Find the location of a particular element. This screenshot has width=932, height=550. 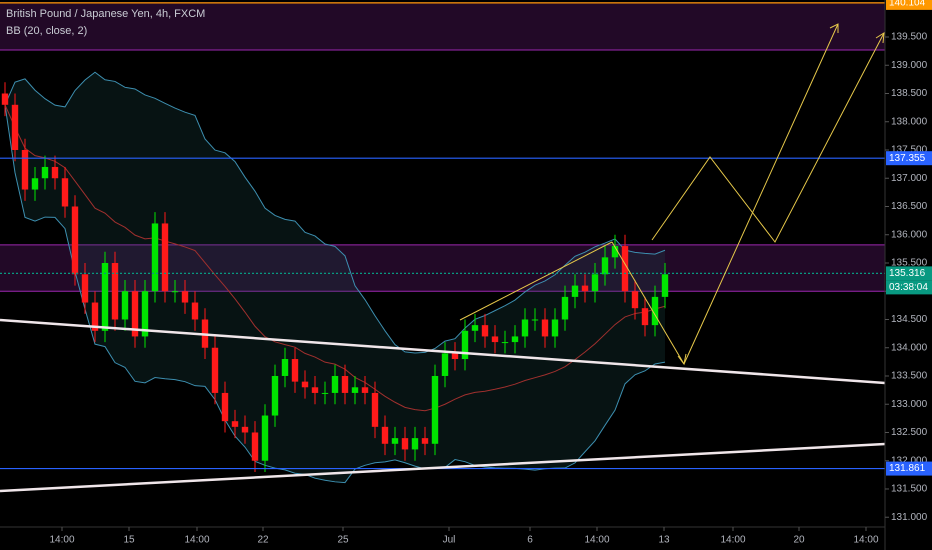

y-tick-label: 137.000 is located at coordinates (909, 178).